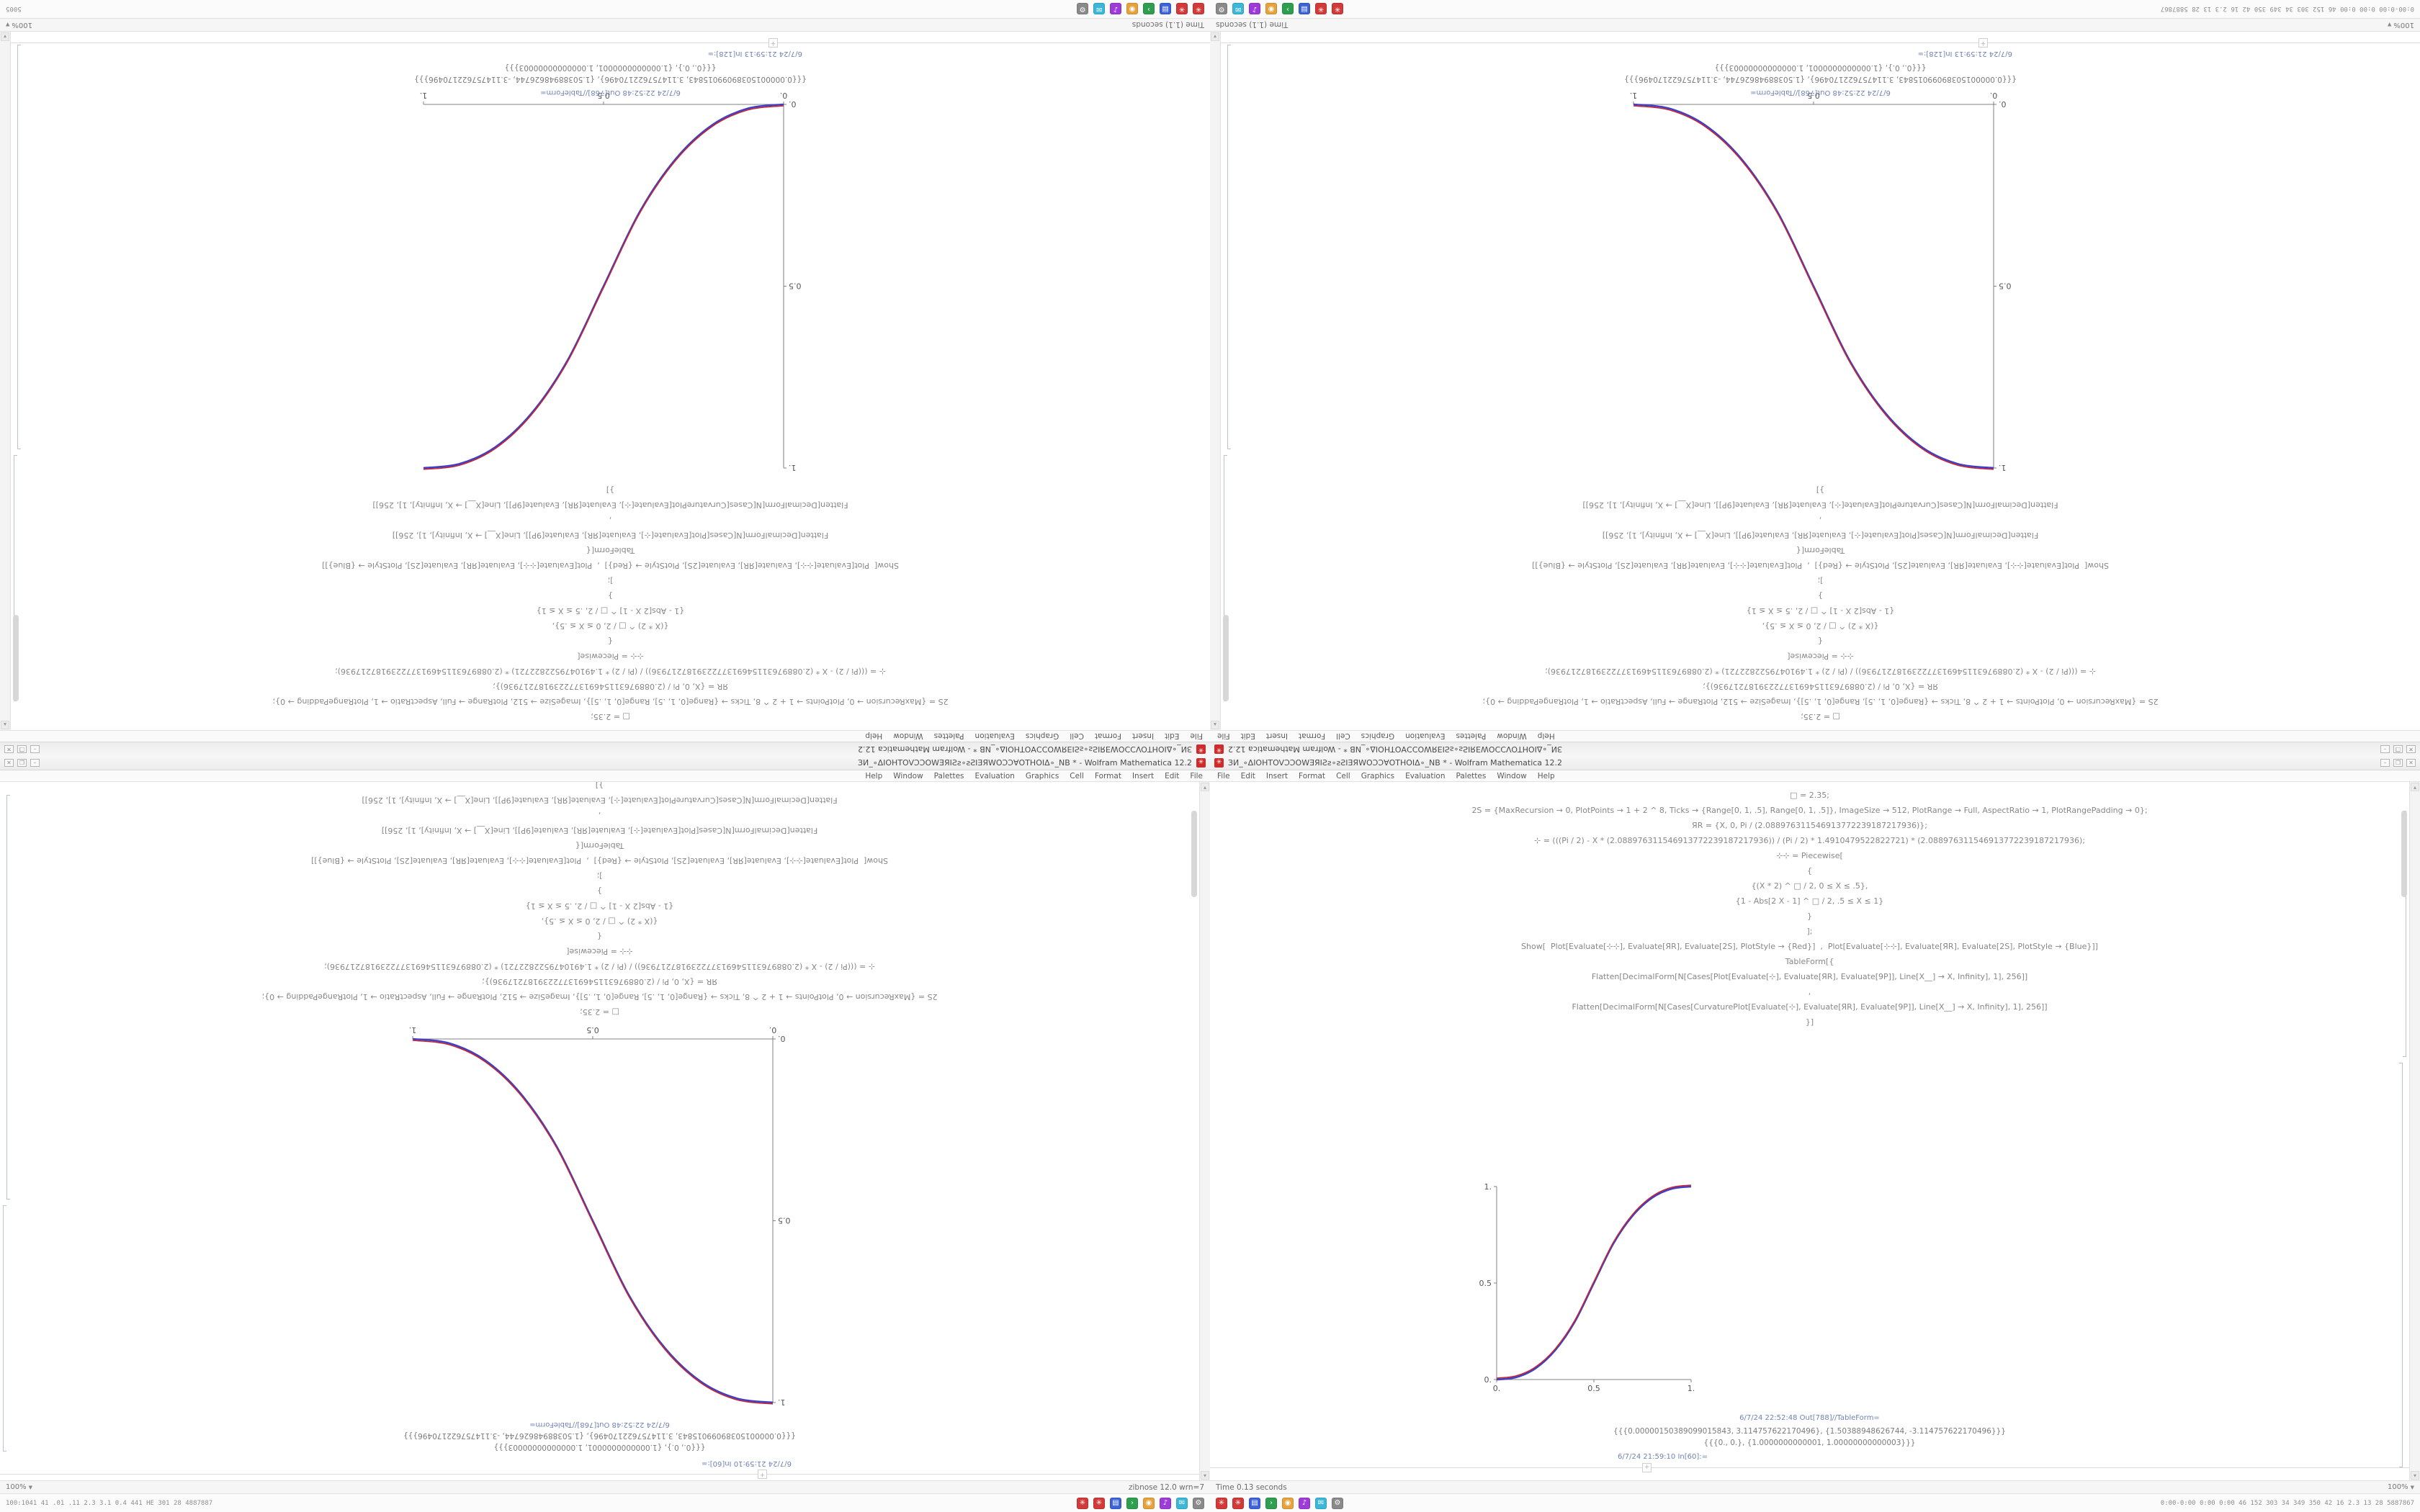 This screenshot has height=1512, width=2420. What do you see at coordinates (1205, 787) in the screenshot?
I see `scroll-up-icon: ▴` at bounding box center [1205, 787].